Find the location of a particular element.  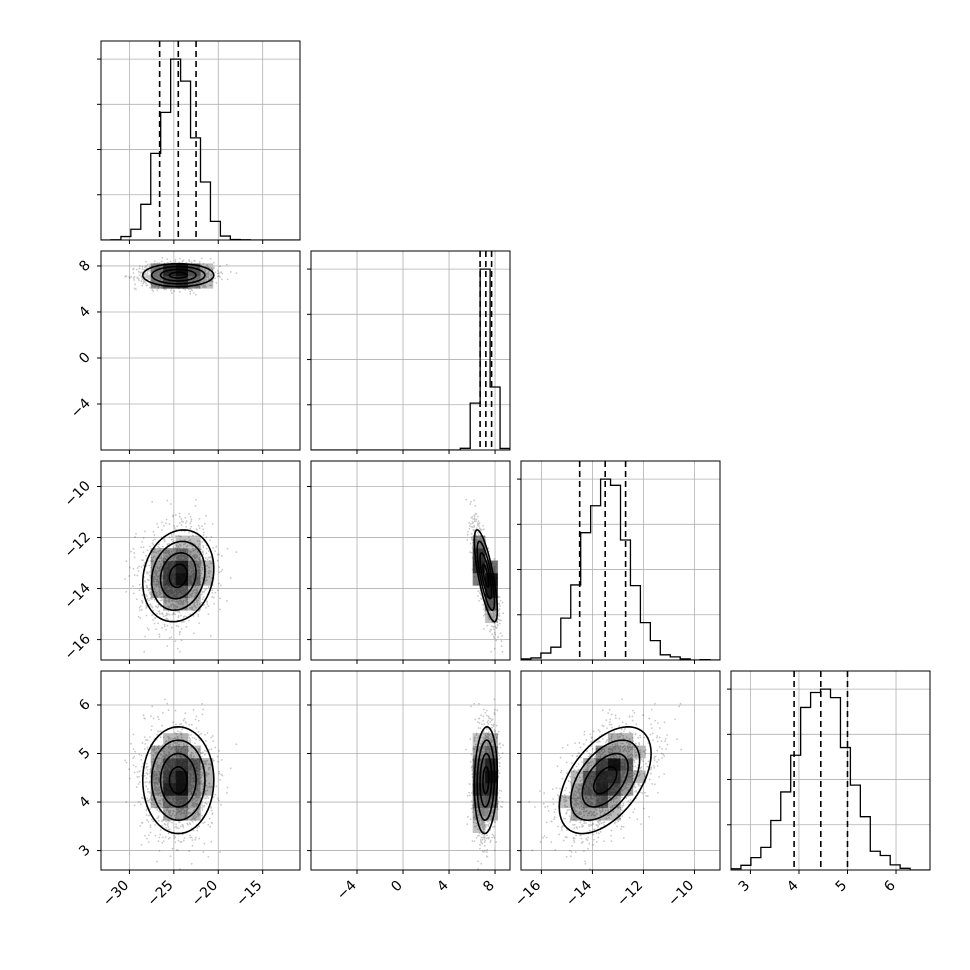

x-tick-label: −16 is located at coordinates (528, 893).